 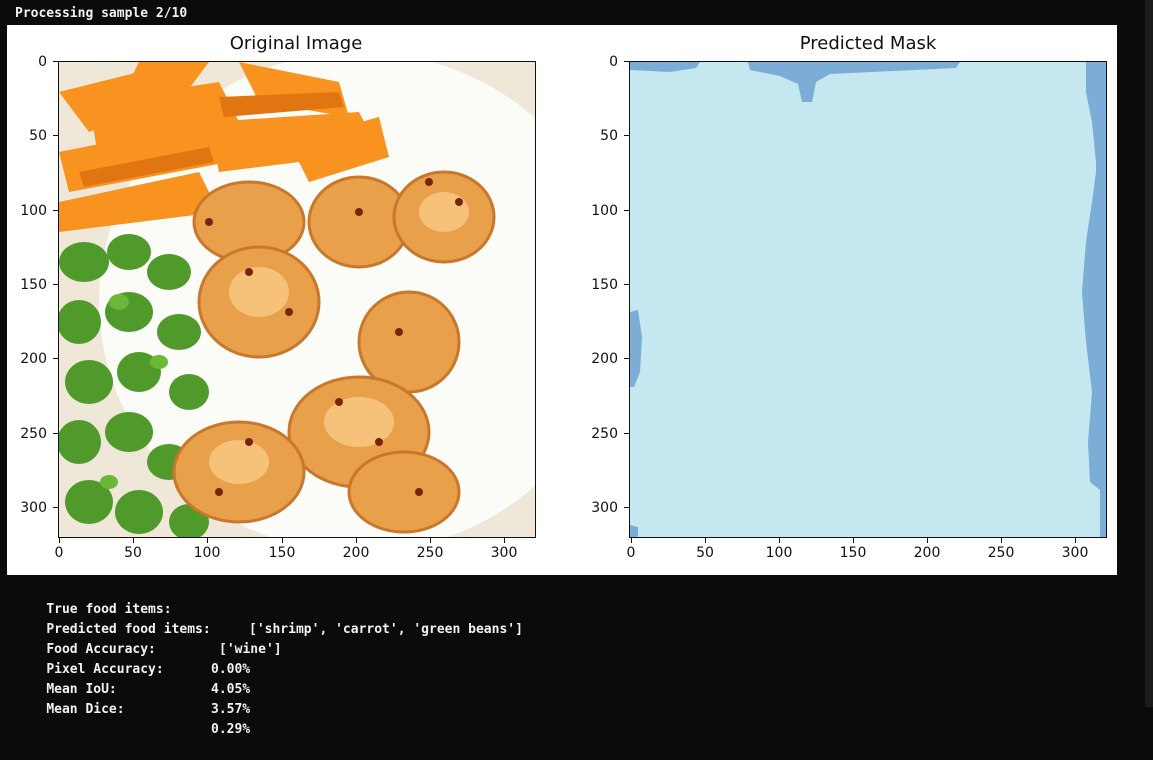 I want to click on right-ytick-label: 150, so click(x=604, y=285).